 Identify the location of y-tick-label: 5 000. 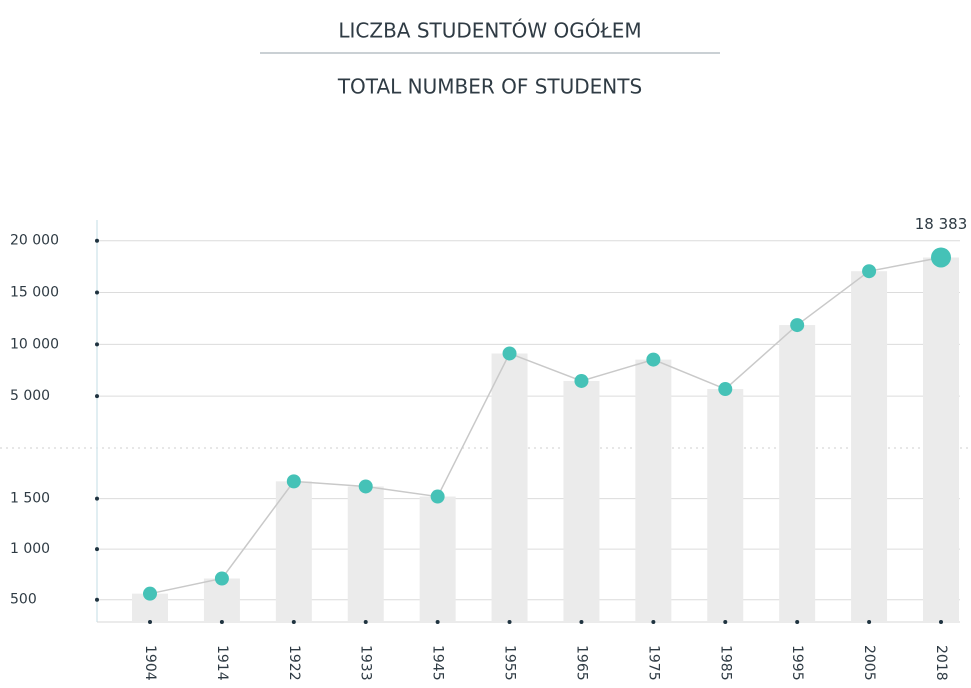
(30, 396).